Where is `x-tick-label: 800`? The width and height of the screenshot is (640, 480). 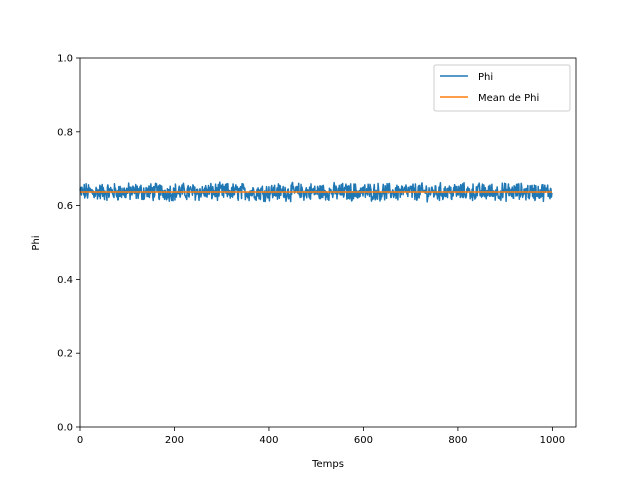
x-tick-label: 800 is located at coordinates (457, 440).